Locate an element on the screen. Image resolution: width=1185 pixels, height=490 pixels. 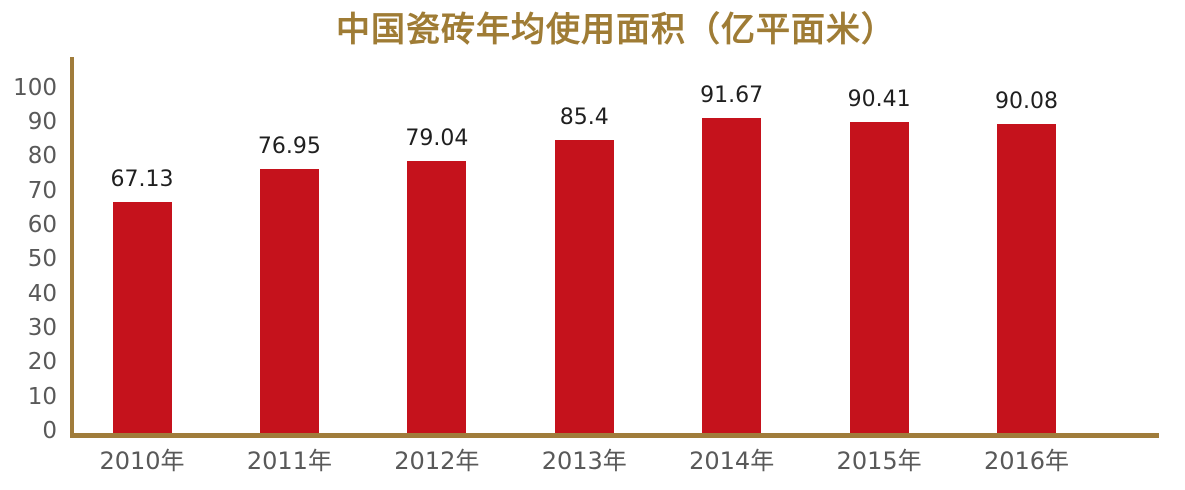
y-tick-label: 60 is located at coordinates (42, 224).